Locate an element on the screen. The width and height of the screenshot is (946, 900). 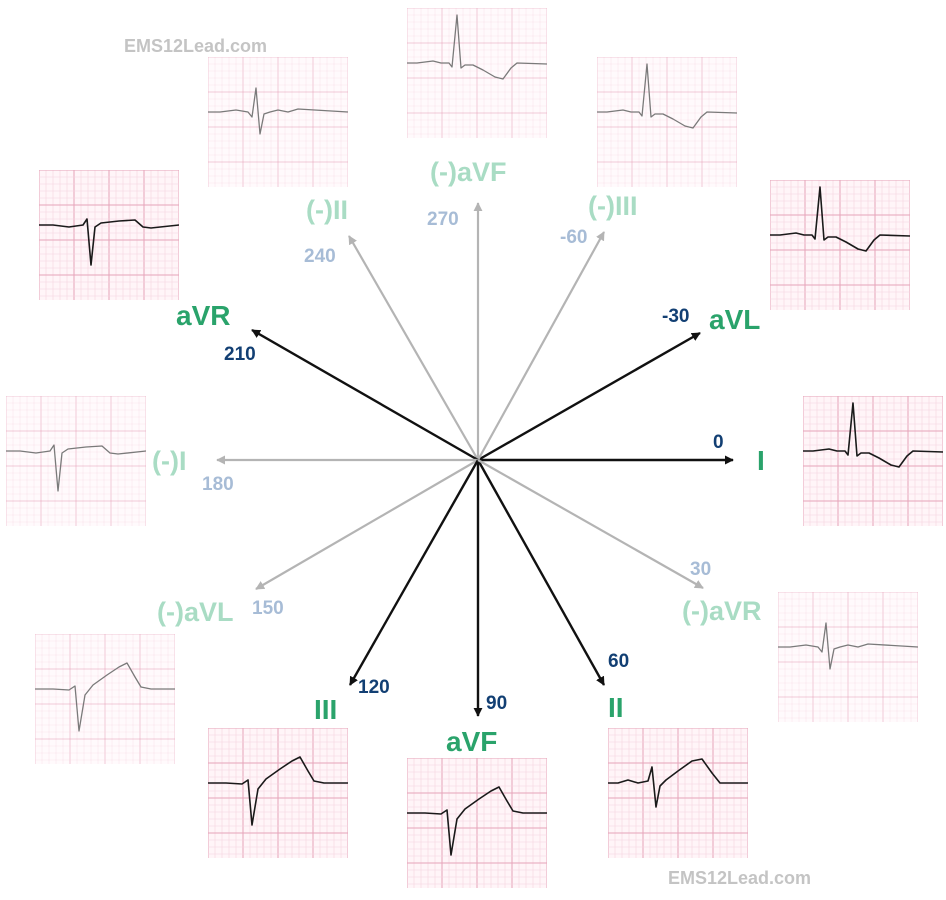
degree-label-180: 180 is located at coordinates (218, 484).